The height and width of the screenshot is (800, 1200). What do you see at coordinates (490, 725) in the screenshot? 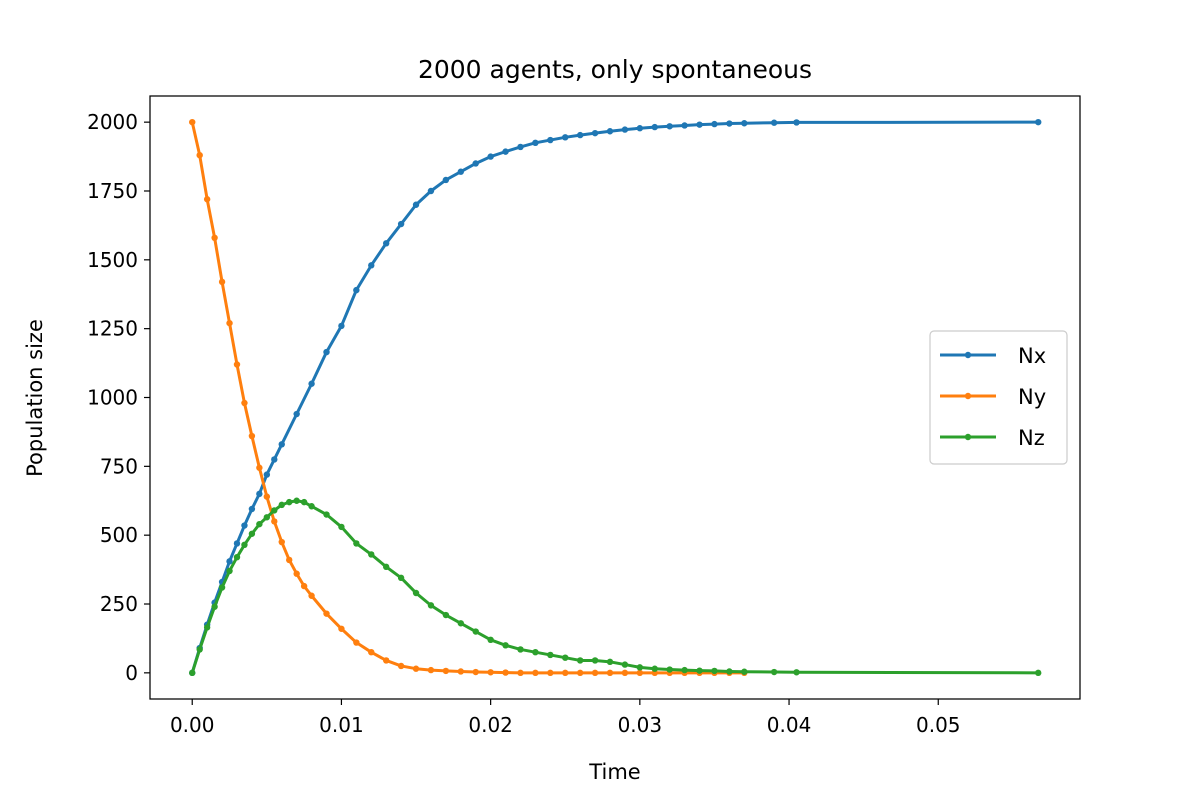
I see `x-tick-label: 0.02` at bounding box center [490, 725].